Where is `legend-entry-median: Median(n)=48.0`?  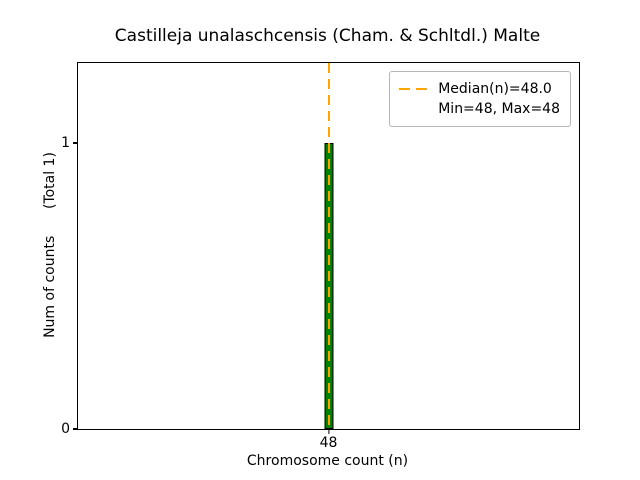
legend-entry-median: Median(n)=48.0 is located at coordinates (479, 89).